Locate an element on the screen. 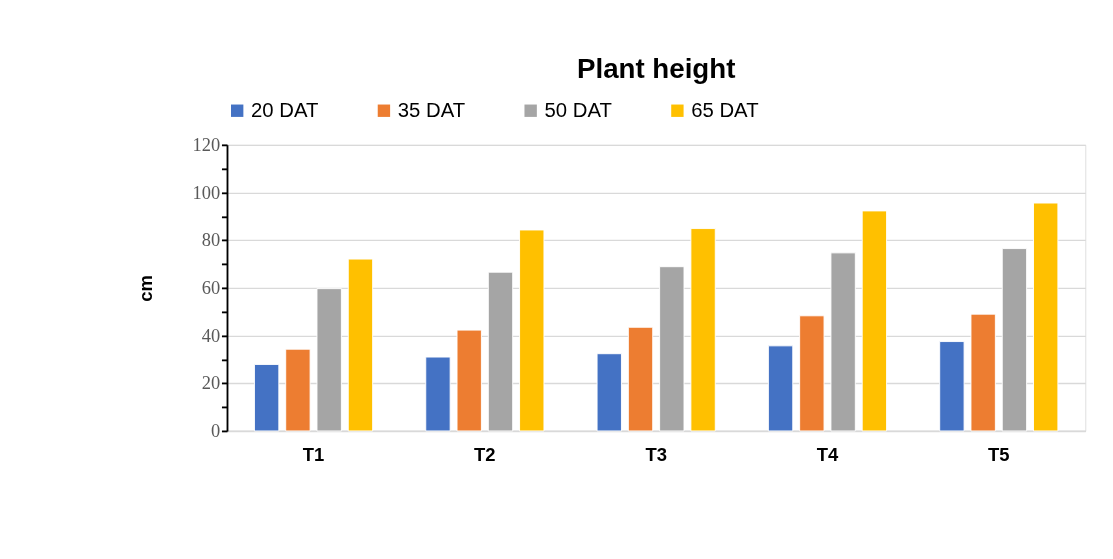 This screenshot has width=1113, height=559. y-tick-label: 80 is located at coordinates (211, 240).